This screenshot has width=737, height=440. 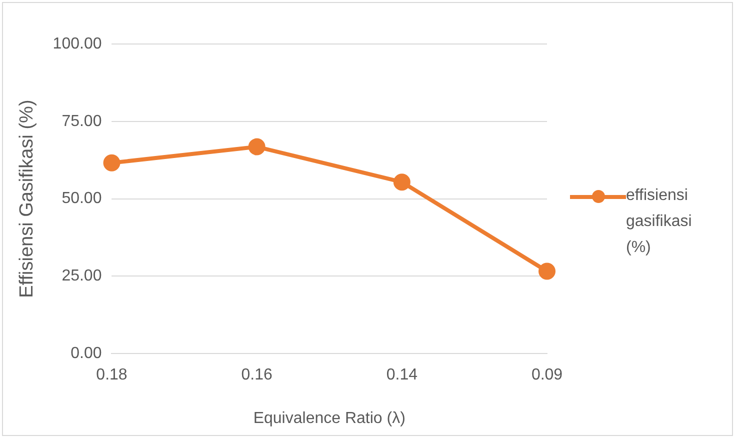 What do you see at coordinates (329, 418) in the screenshot?
I see `x-axis-title: Equivalence Ratio (λ)` at bounding box center [329, 418].